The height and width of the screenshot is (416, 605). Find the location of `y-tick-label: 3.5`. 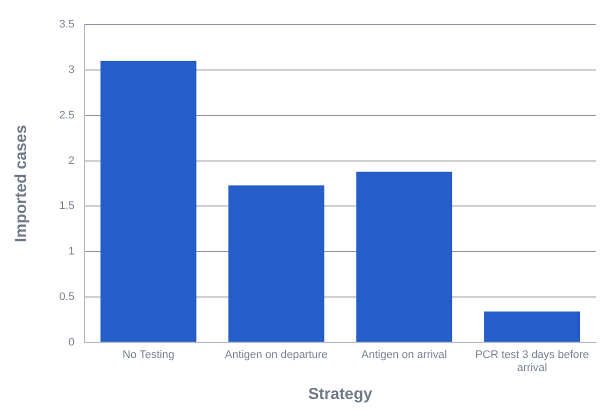

y-tick-label: 3.5 is located at coordinates (66, 24).